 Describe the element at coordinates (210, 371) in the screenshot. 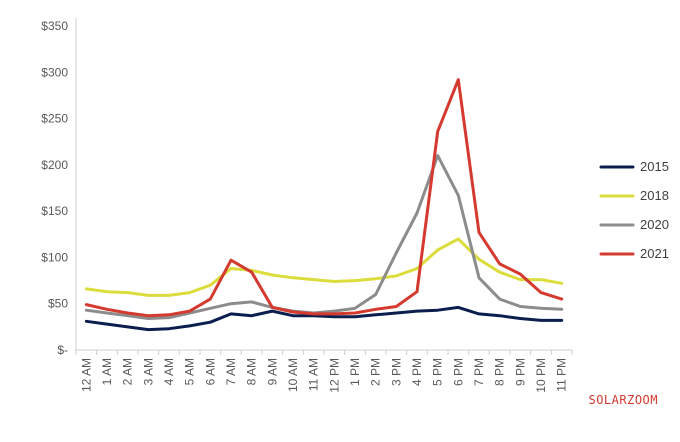

I see `x-tick-label: 6 AM` at that location.